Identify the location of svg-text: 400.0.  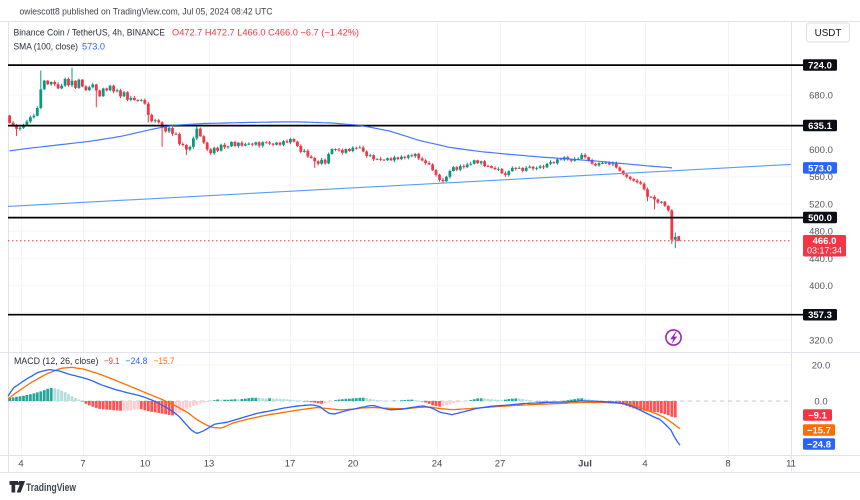
(821, 286).